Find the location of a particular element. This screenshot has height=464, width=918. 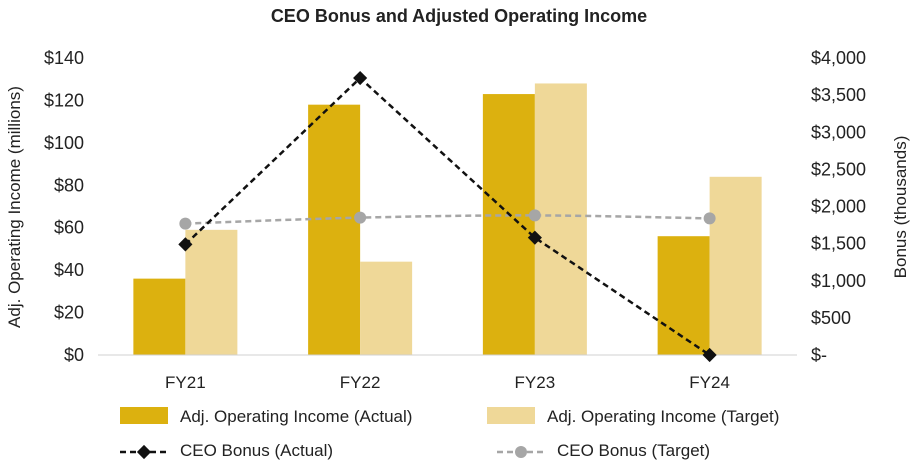

left-tick-label: $140 is located at coordinates (64, 58).